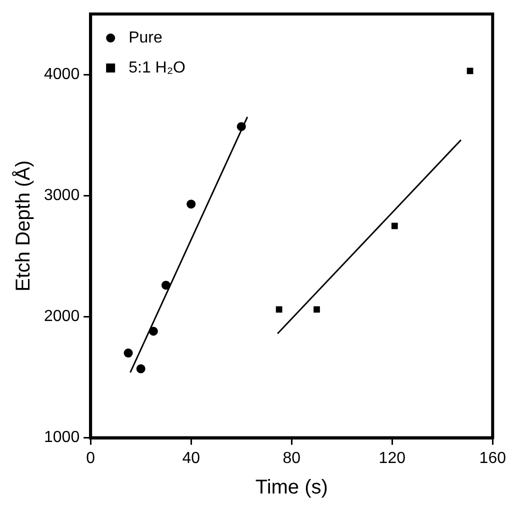 This screenshot has width=510, height=508. I want to click on y-tick-label: 4000, so click(62, 74).